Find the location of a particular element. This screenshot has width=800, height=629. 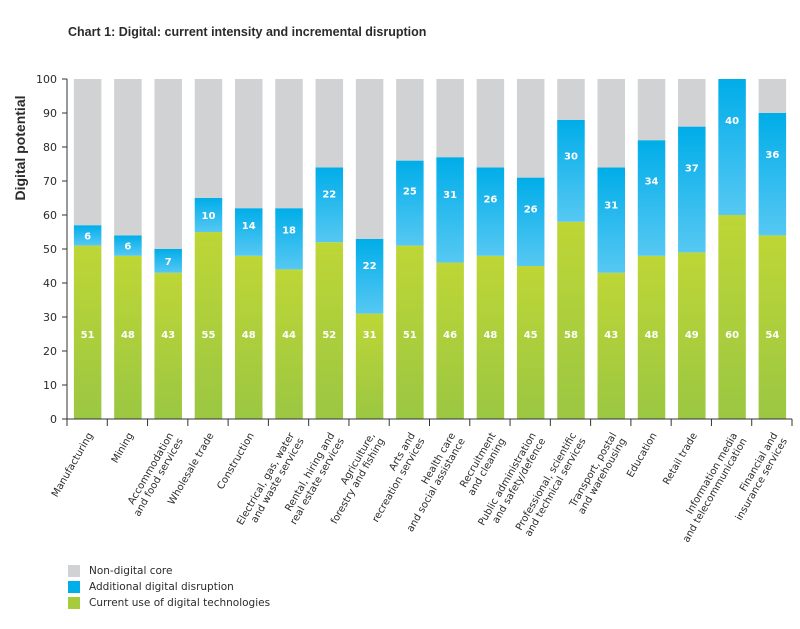

data-label-current-use: 60 is located at coordinates (732, 335).